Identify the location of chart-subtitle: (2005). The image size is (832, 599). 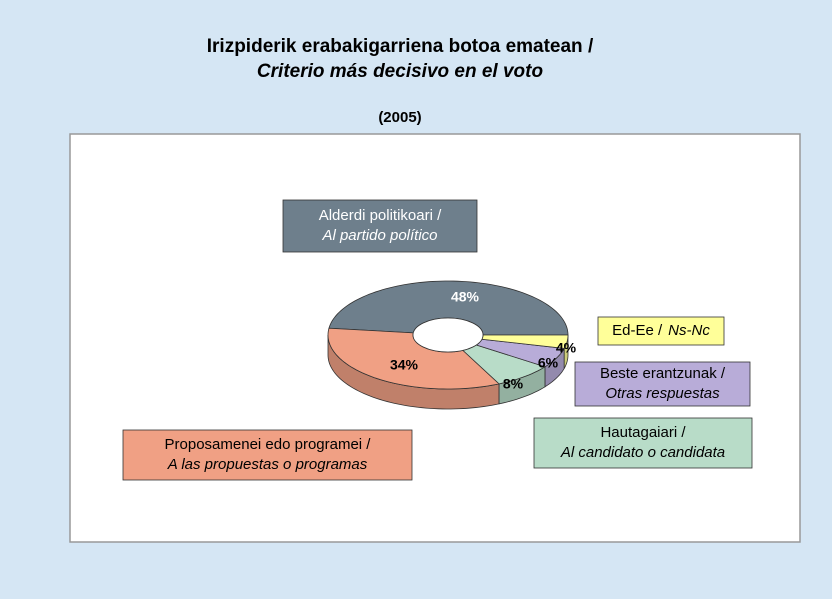
(399, 117).